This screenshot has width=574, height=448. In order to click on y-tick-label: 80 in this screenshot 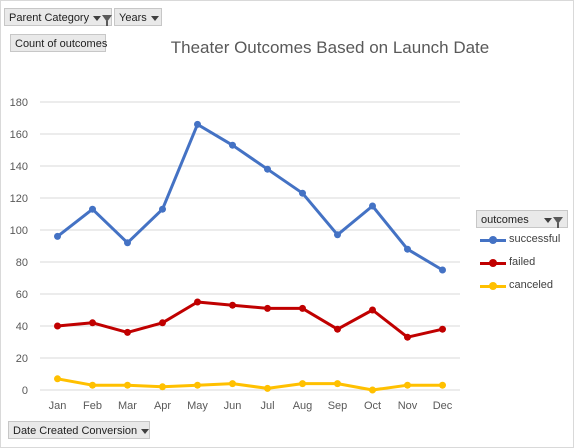, I will do `click(22, 263)`.